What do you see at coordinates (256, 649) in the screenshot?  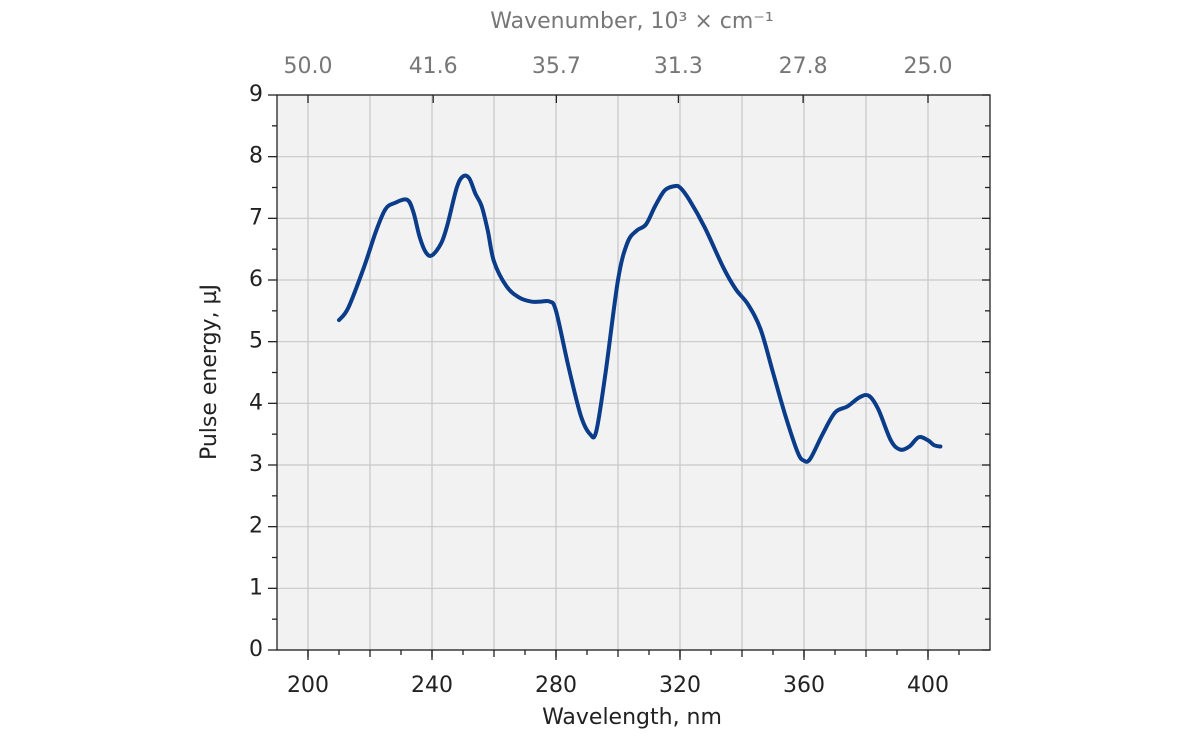 I see `y-tick-label: 0` at bounding box center [256, 649].